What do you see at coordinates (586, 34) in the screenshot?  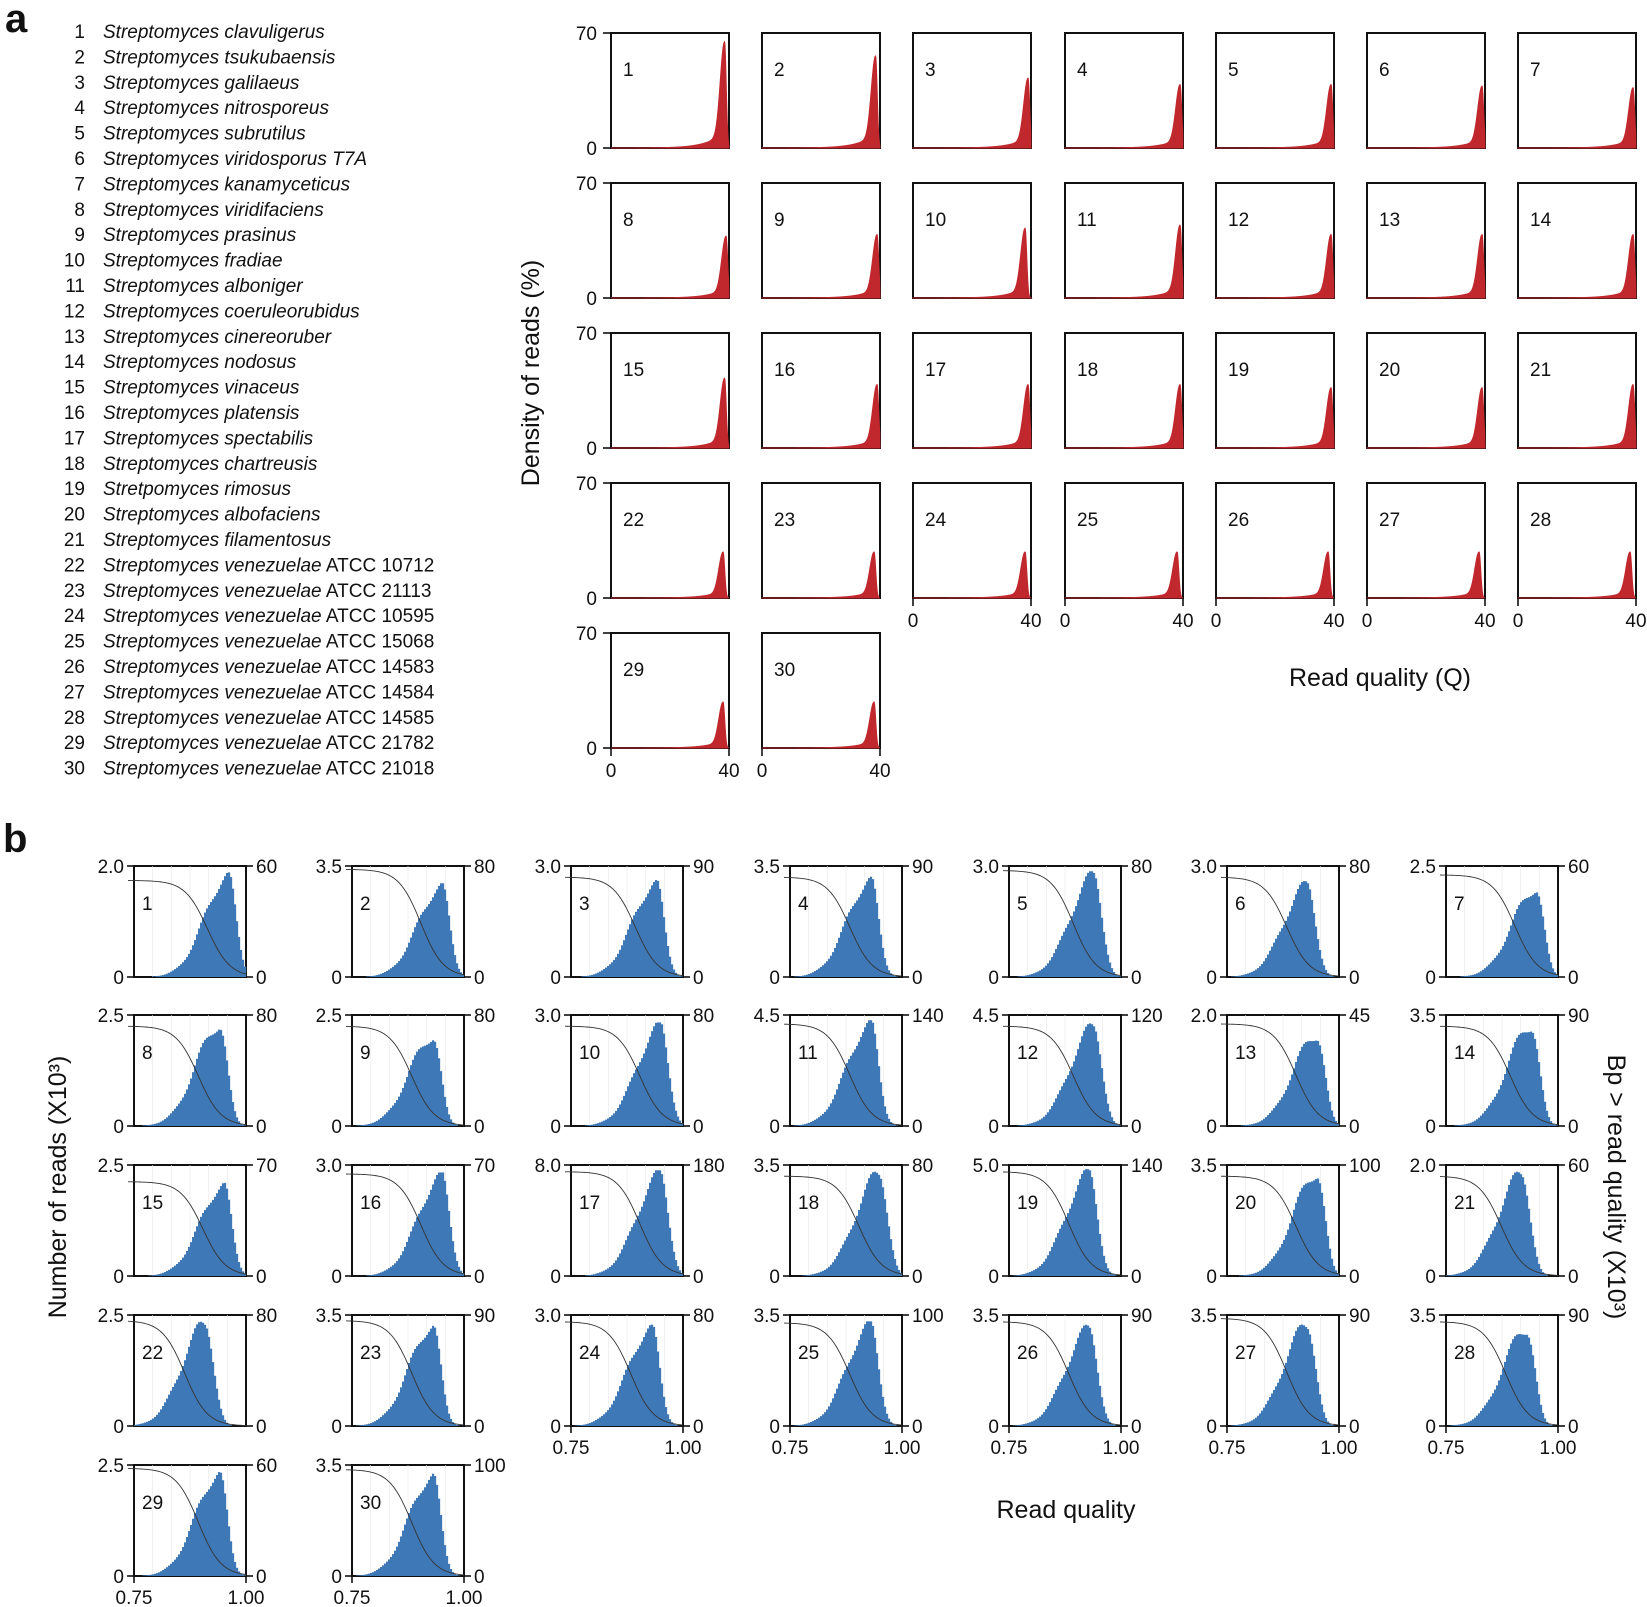 I see `y-tick-label: 70` at bounding box center [586, 34].